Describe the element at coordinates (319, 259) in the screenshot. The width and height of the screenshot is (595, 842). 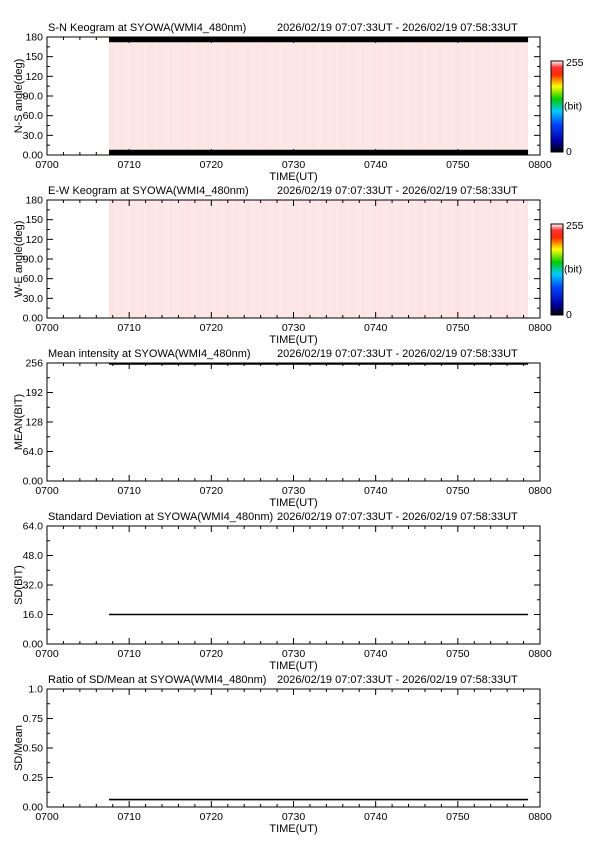
I see `keogram-image` at that location.